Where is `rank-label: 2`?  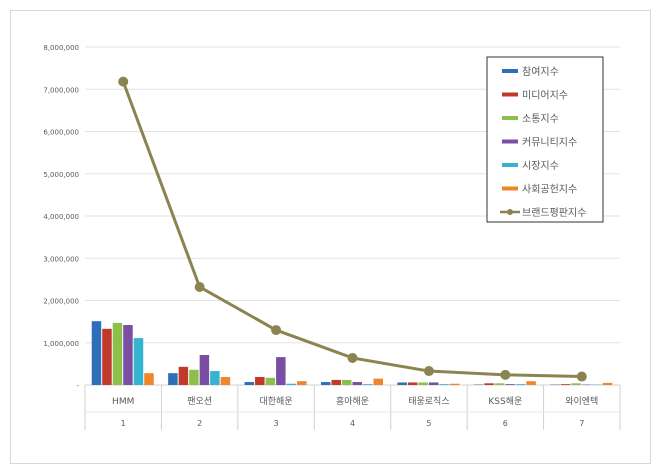
rank-label: 2 is located at coordinates (199, 423).